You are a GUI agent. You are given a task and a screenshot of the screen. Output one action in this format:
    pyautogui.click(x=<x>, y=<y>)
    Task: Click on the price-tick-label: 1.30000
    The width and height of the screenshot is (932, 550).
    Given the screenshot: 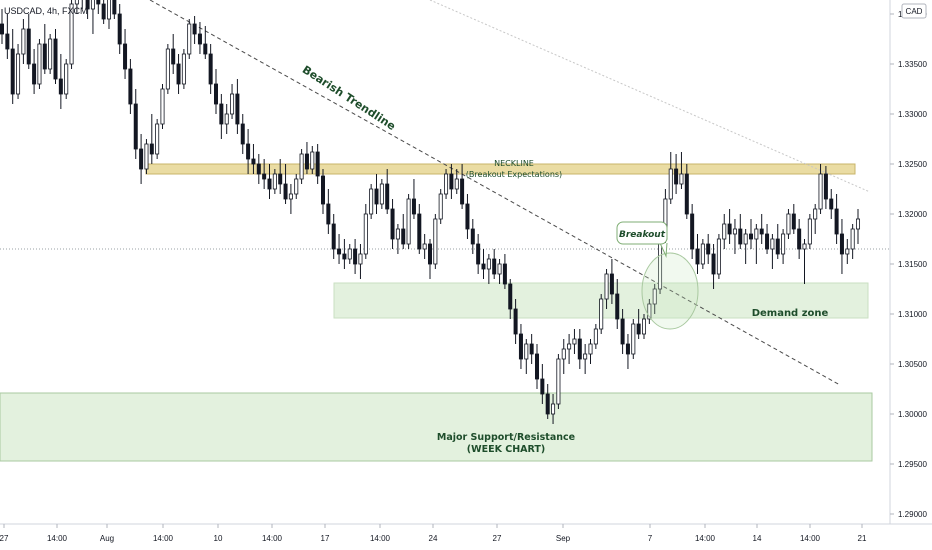 What is the action you would take?
    pyautogui.click(x=912, y=414)
    